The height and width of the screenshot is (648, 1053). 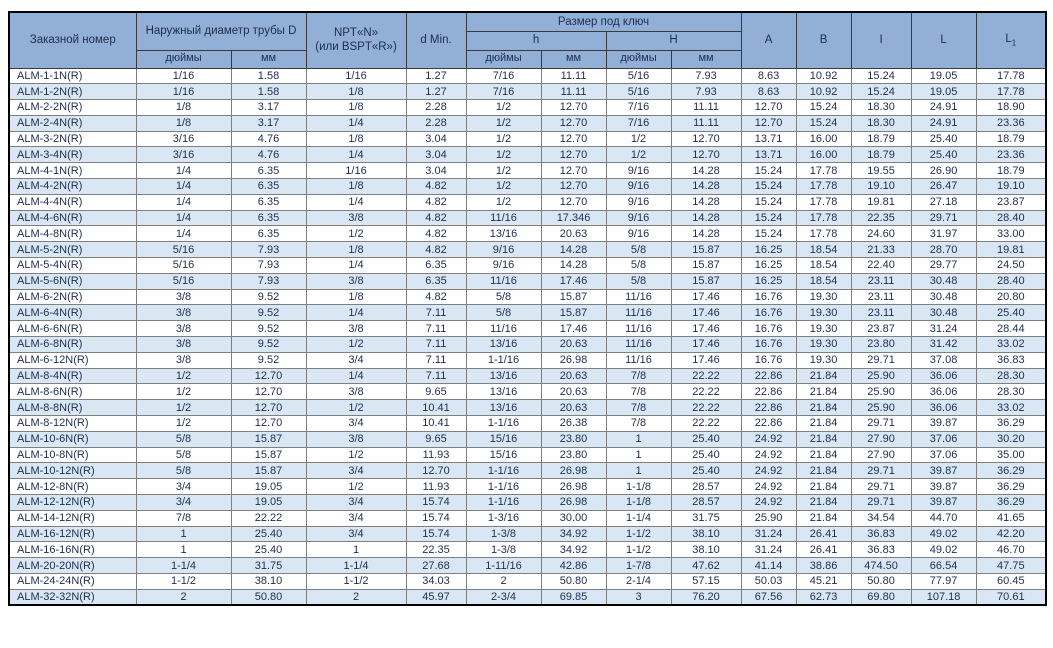 I want to click on value-cell: 24.91, so click(x=943, y=107).